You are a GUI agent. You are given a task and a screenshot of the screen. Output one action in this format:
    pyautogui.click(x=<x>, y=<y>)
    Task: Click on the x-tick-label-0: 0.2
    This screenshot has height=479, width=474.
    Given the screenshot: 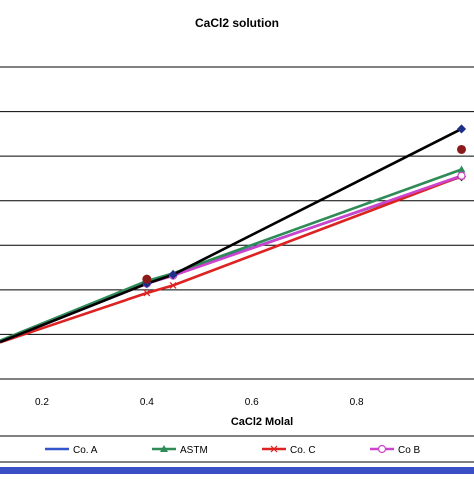 What is the action you would take?
    pyautogui.click(x=42, y=402)
    